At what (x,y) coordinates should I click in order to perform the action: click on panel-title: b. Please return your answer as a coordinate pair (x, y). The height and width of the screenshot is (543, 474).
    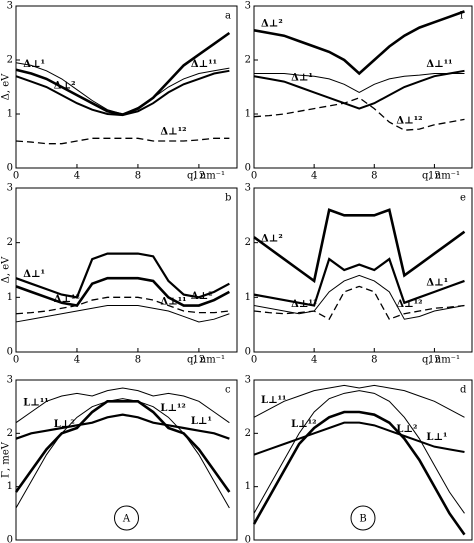
    Looking at the image, I should click on (228, 198).